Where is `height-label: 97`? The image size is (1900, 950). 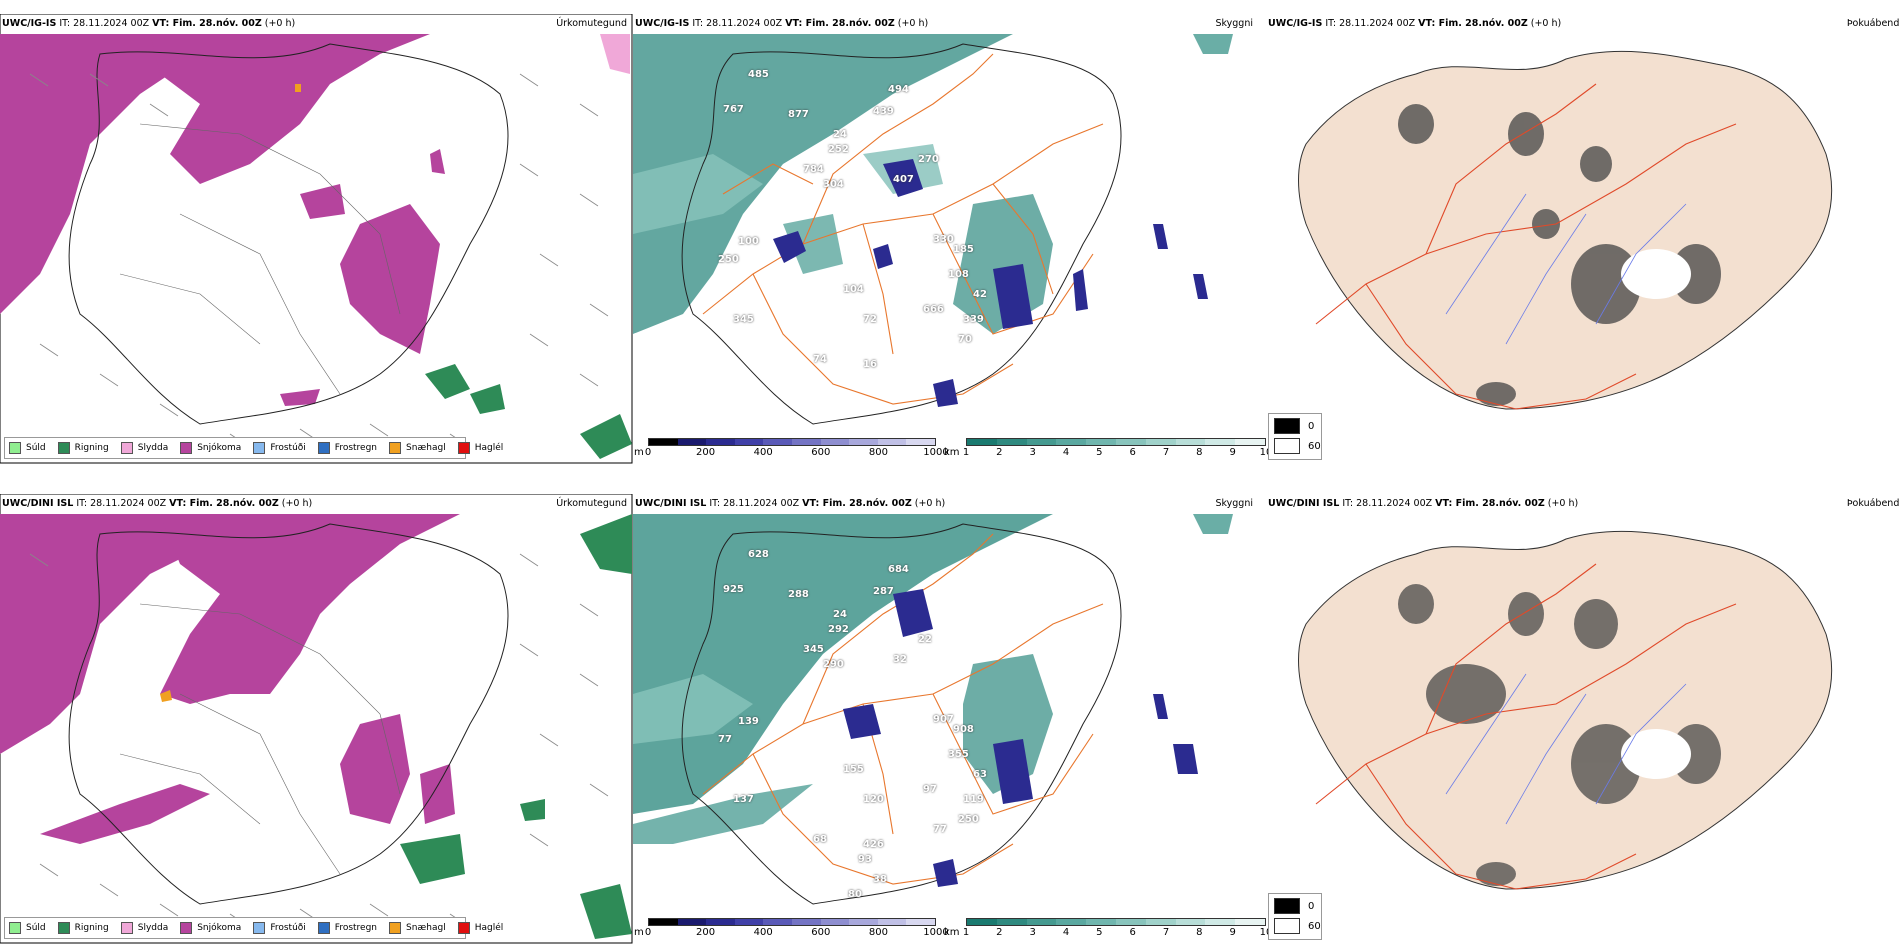 height-label: 97 is located at coordinates (930, 789).